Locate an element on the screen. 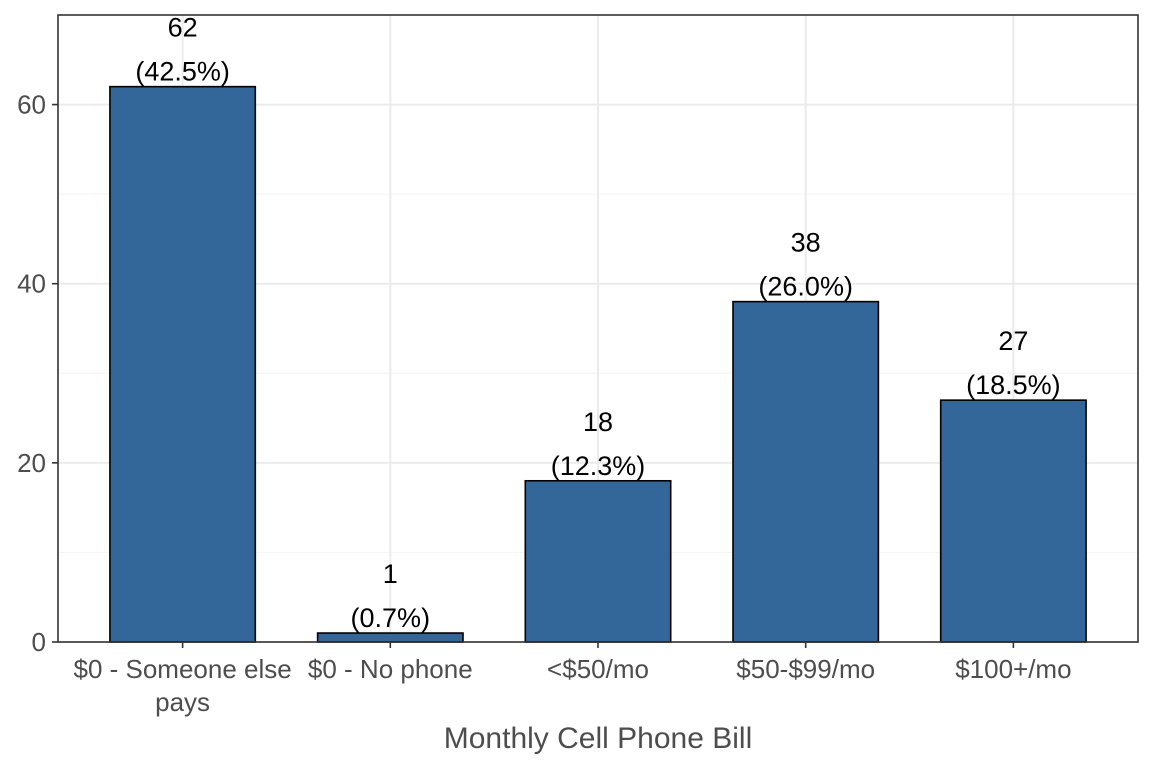 This screenshot has width=1152, height=768. data-label-count: 18 is located at coordinates (598, 422).